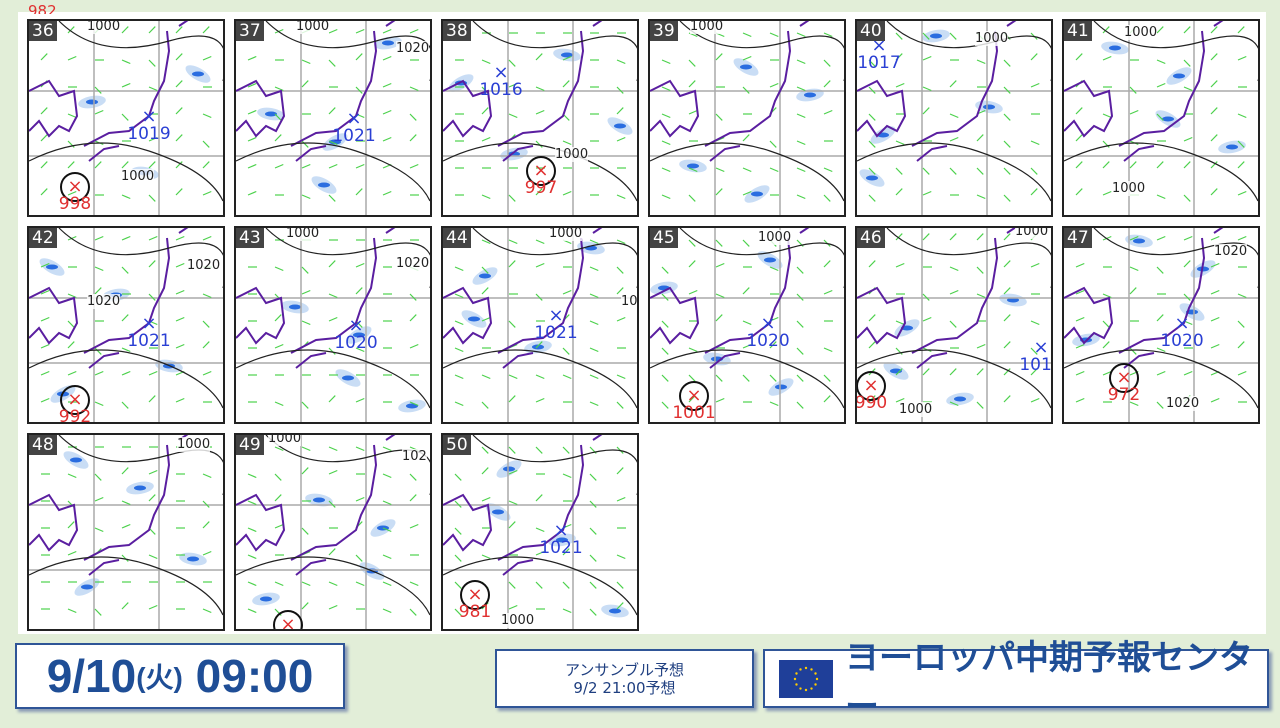  I want to click on forecast-map-member-45: × 1020 × 1001 1000 45, so click(747, 325).